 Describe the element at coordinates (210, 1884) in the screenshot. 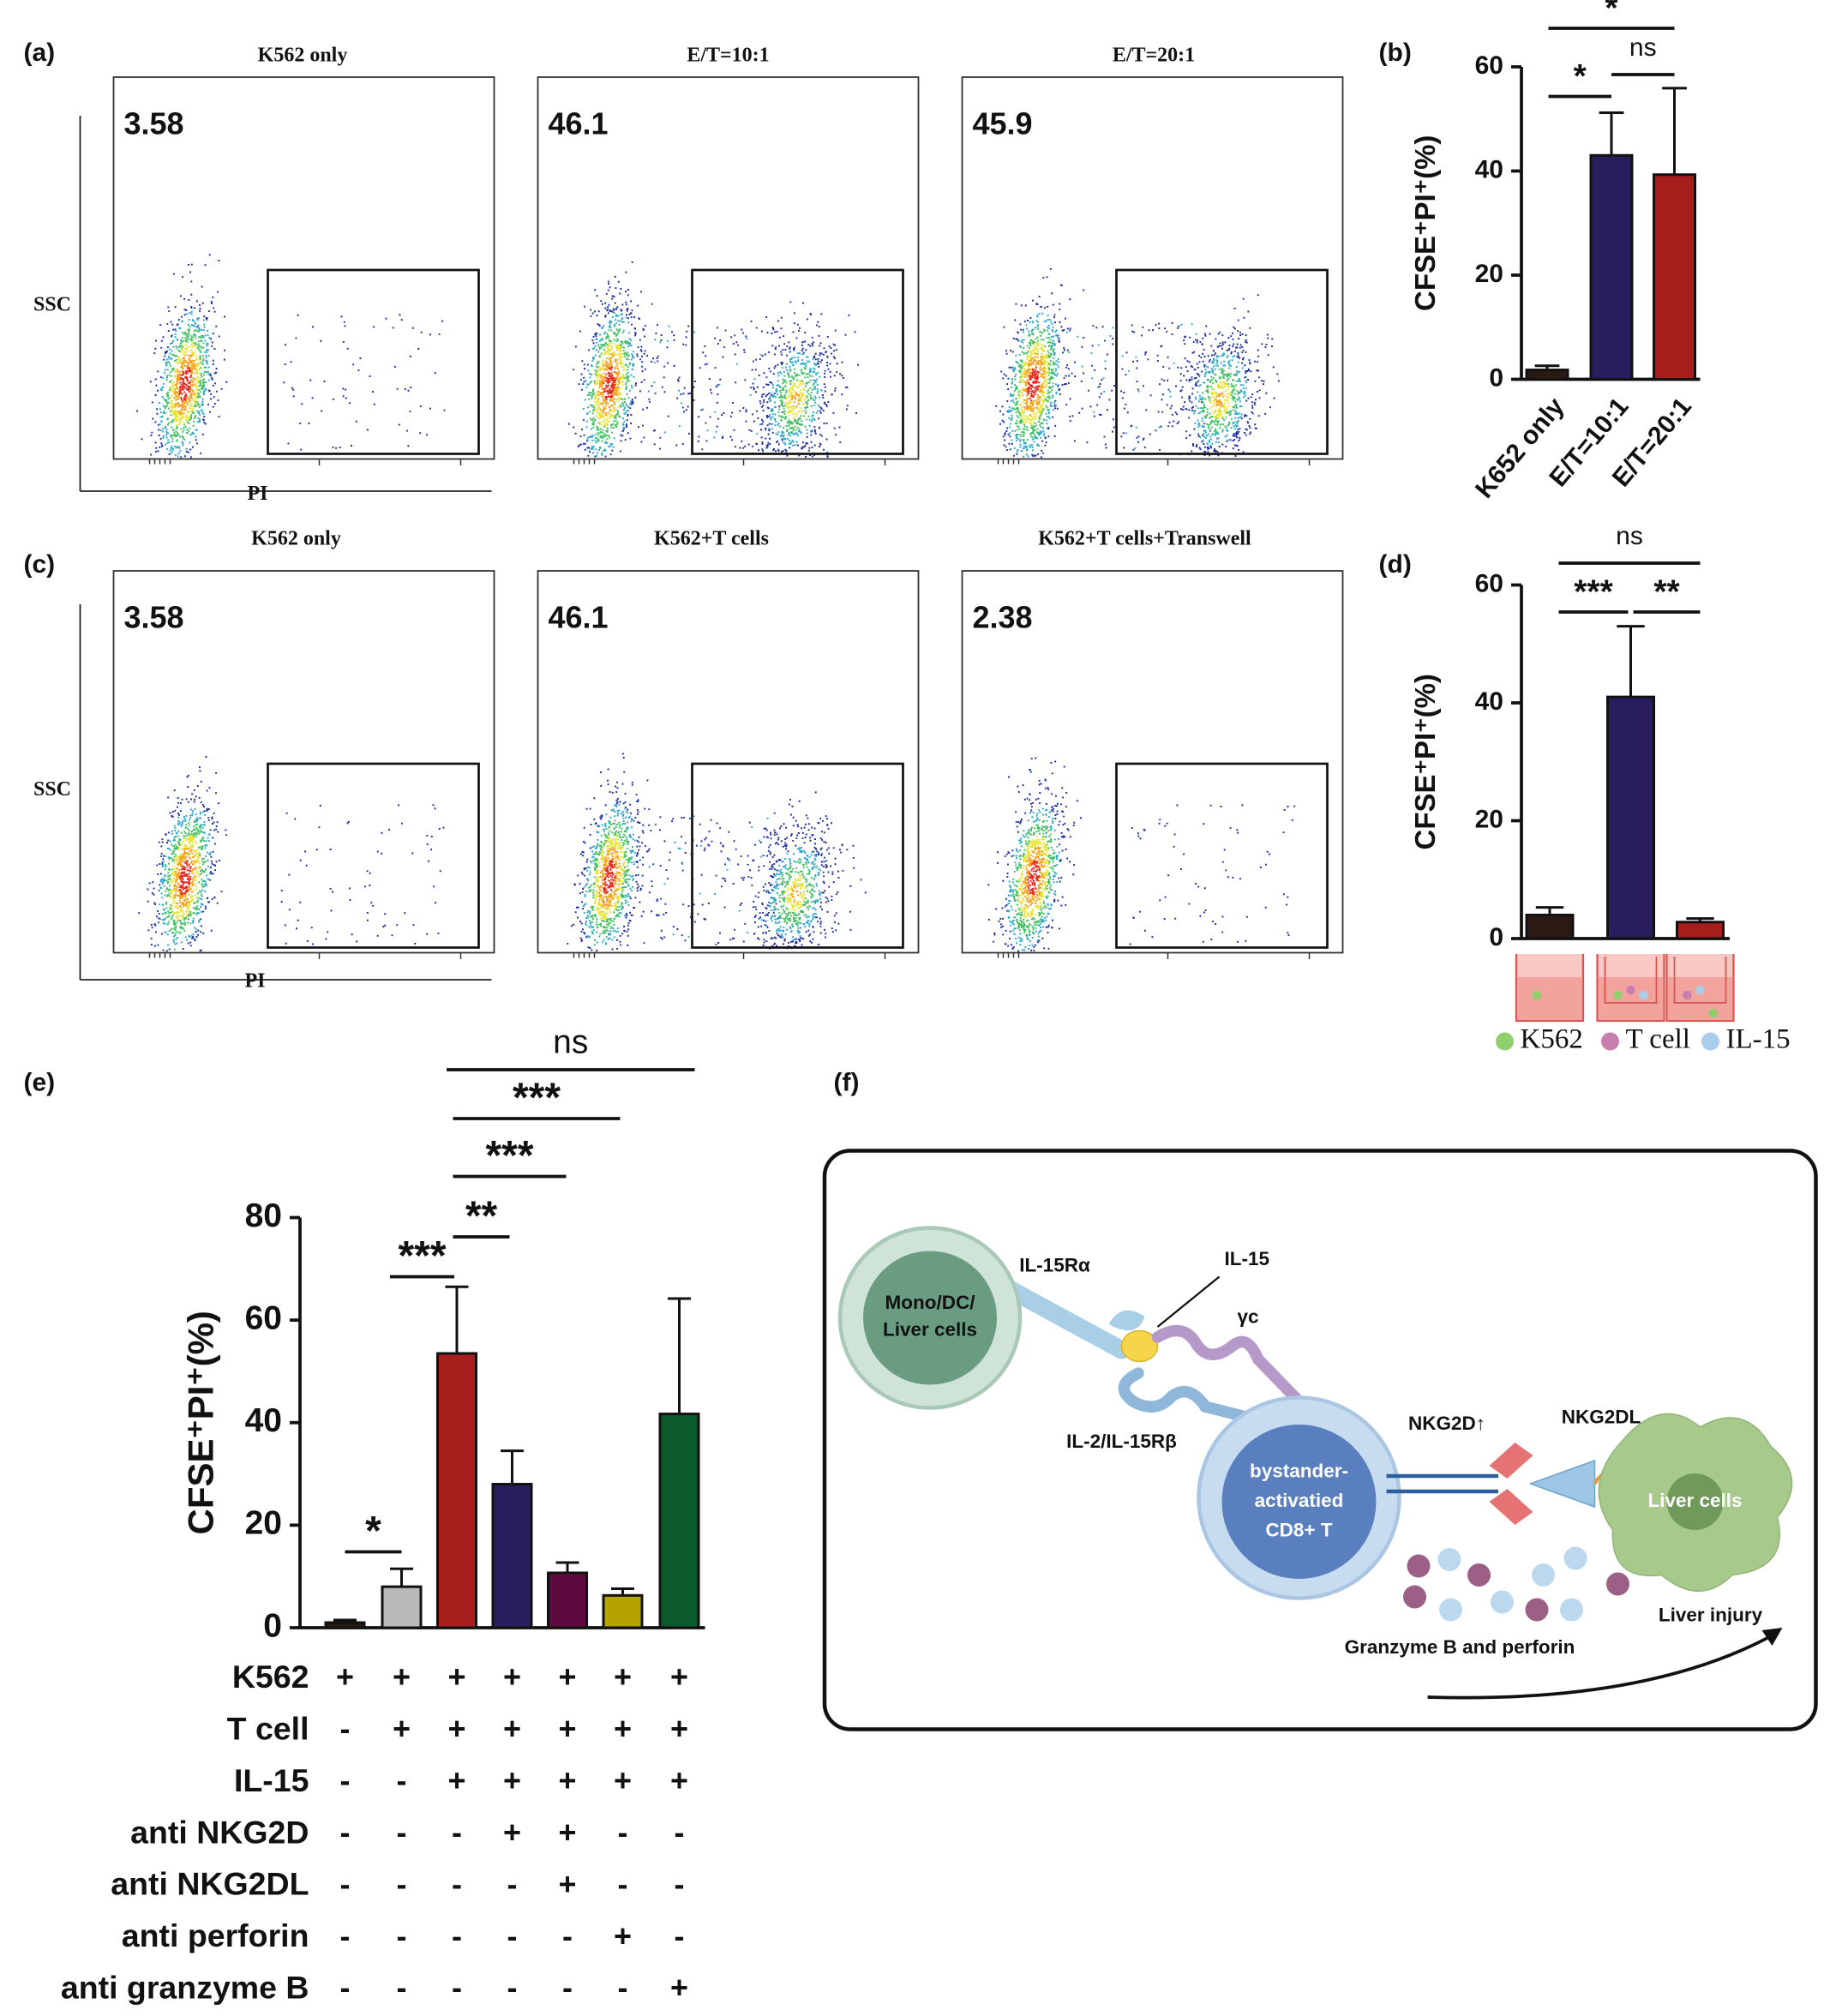

I see `condition-label: anti NKG2DL` at that location.